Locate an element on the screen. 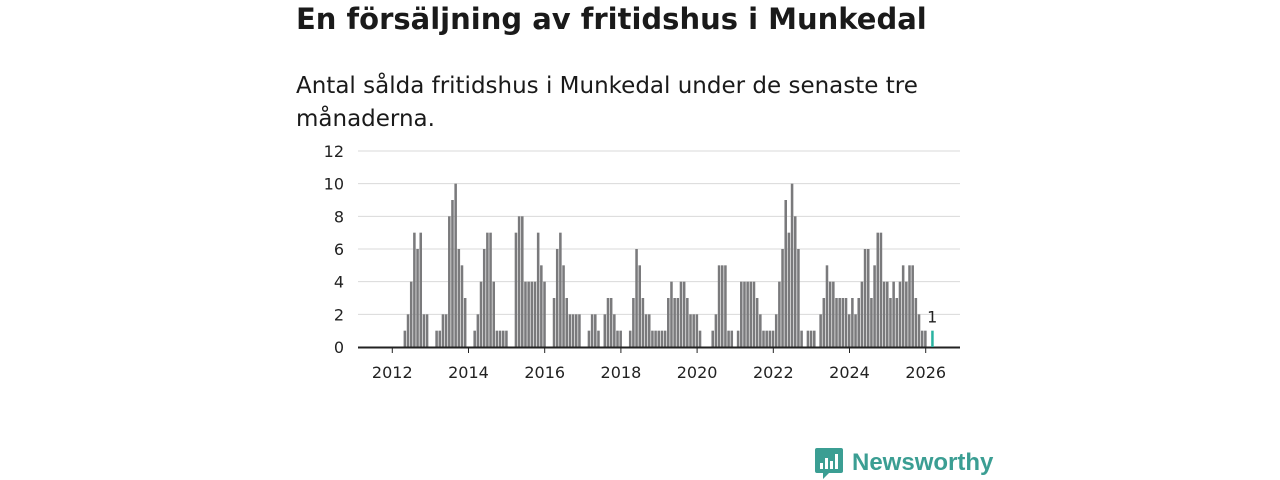 Image resolution: width=1280 pixels, height=480 pixels. y-tick-label: 4 is located at coordinates (339, 282).